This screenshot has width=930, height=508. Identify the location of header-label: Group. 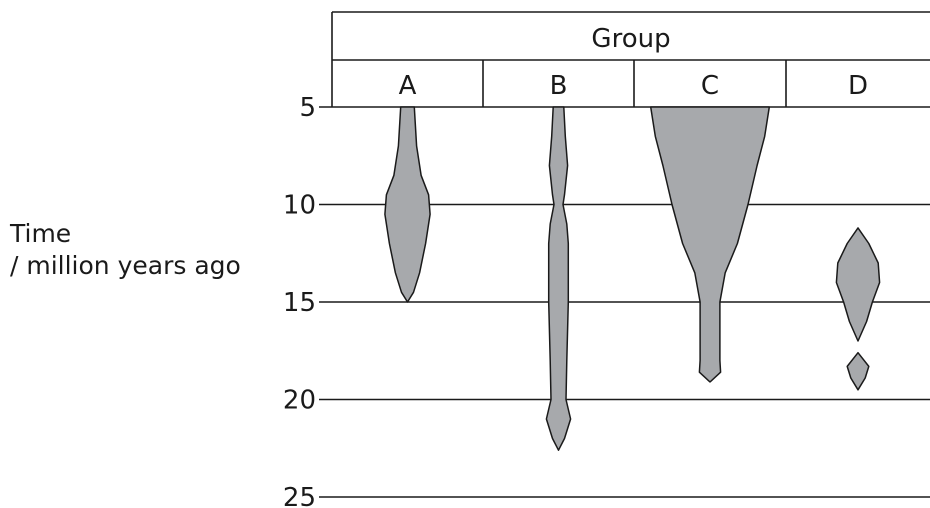
(630, 39).